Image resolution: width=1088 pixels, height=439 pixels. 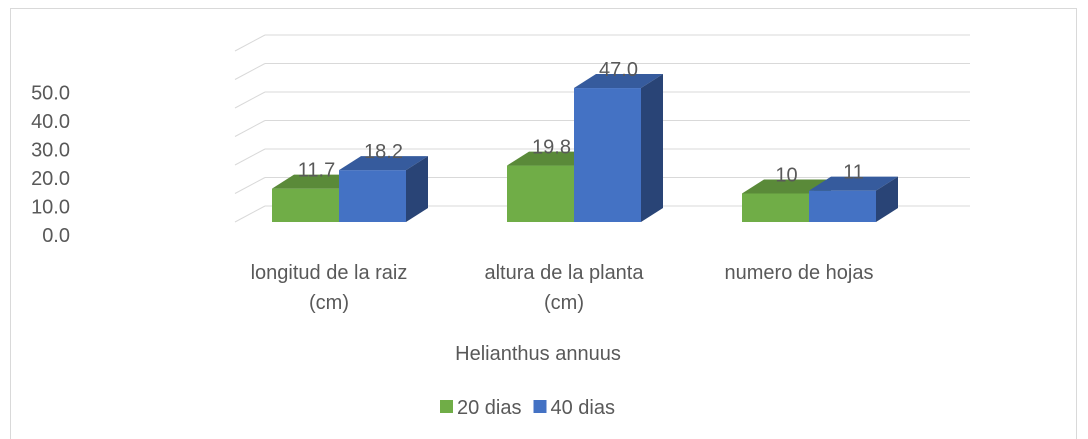 What do you see at coordinates (786, 176) in the screenshot?
I see `data-label: 10` at bounding box center [786, 176].